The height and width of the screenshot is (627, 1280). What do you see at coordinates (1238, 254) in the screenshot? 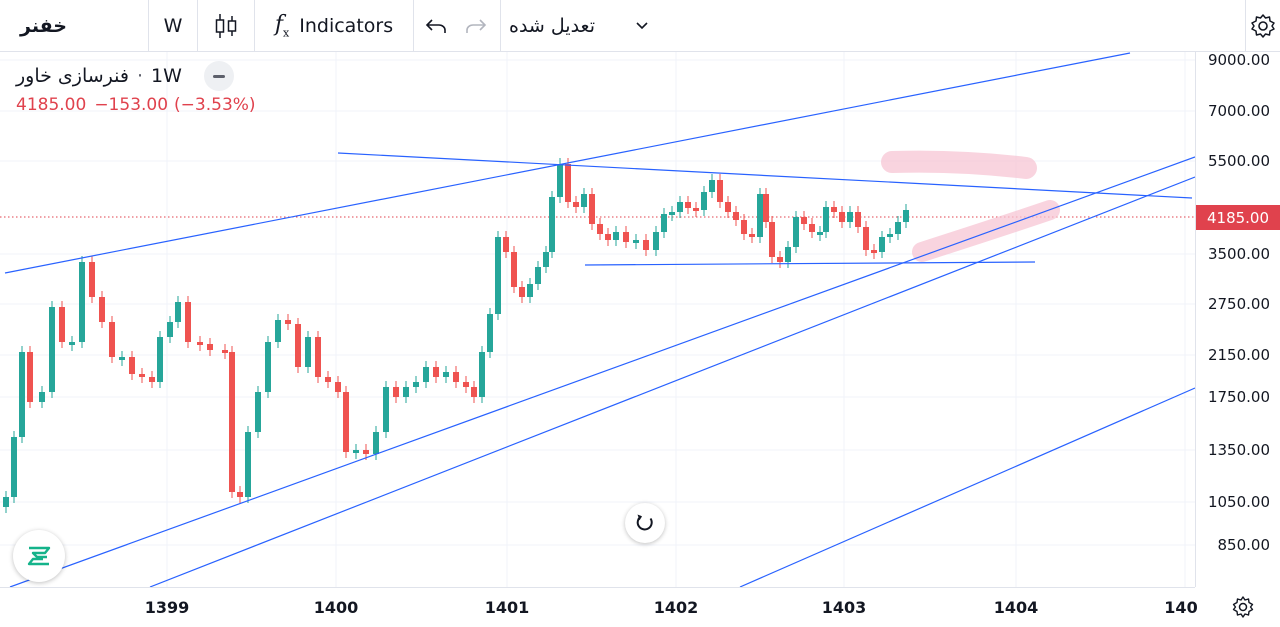
I see `price-tick: 3500.00` at bounding box center [1238, 254].